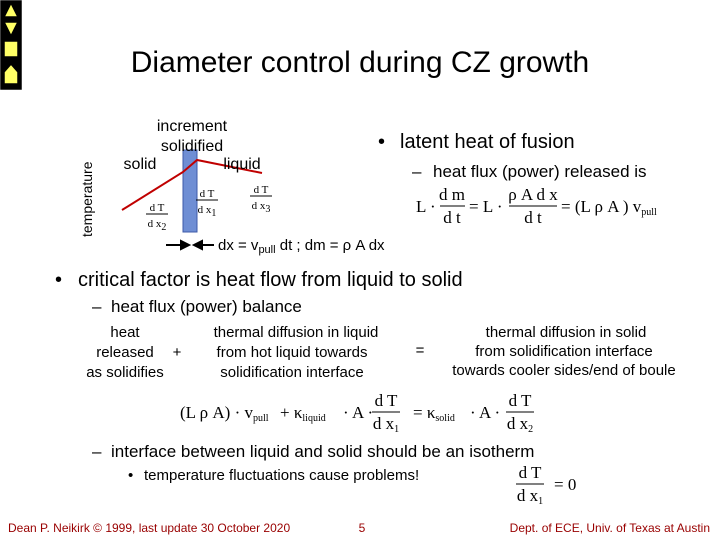 The image size is (720, 540). I want to click on eq-term: = 0, so click(565, 484).